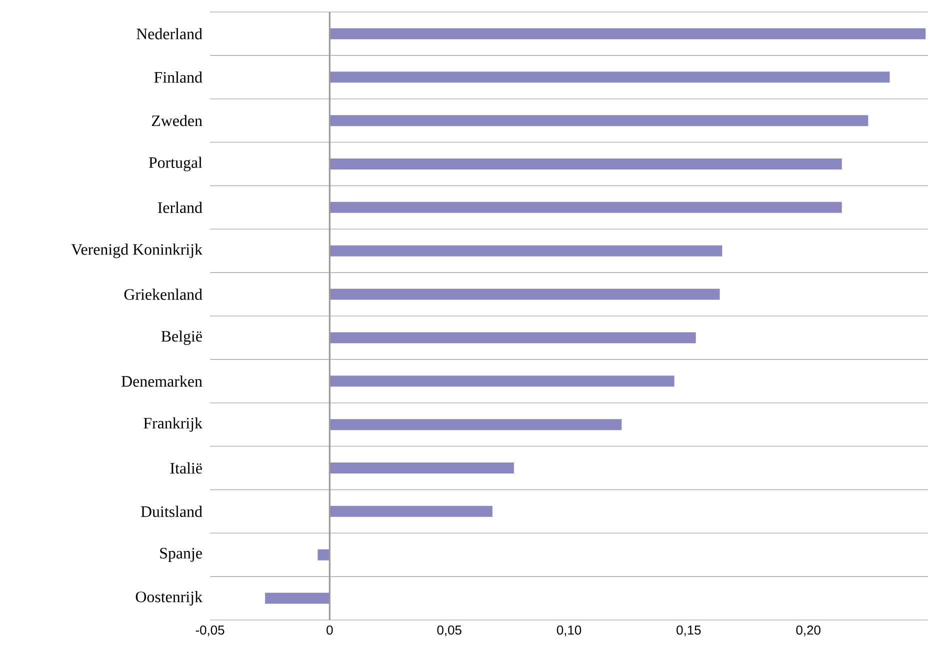 The height and width of the screenshot is (652, 942). Describe the element at coordinates (163, 294) in the screenshot. I see `y-tick-label: Griekenland` at that location.